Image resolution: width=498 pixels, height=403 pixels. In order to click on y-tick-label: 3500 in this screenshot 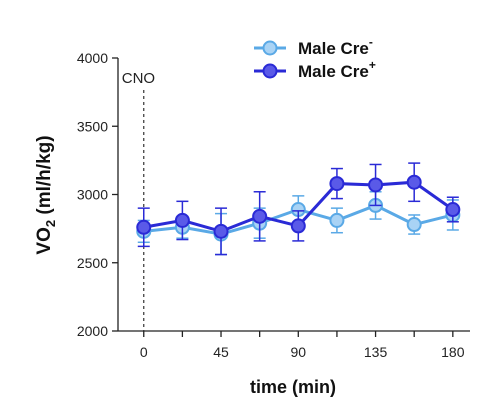, I will do `click(92, 126)`.